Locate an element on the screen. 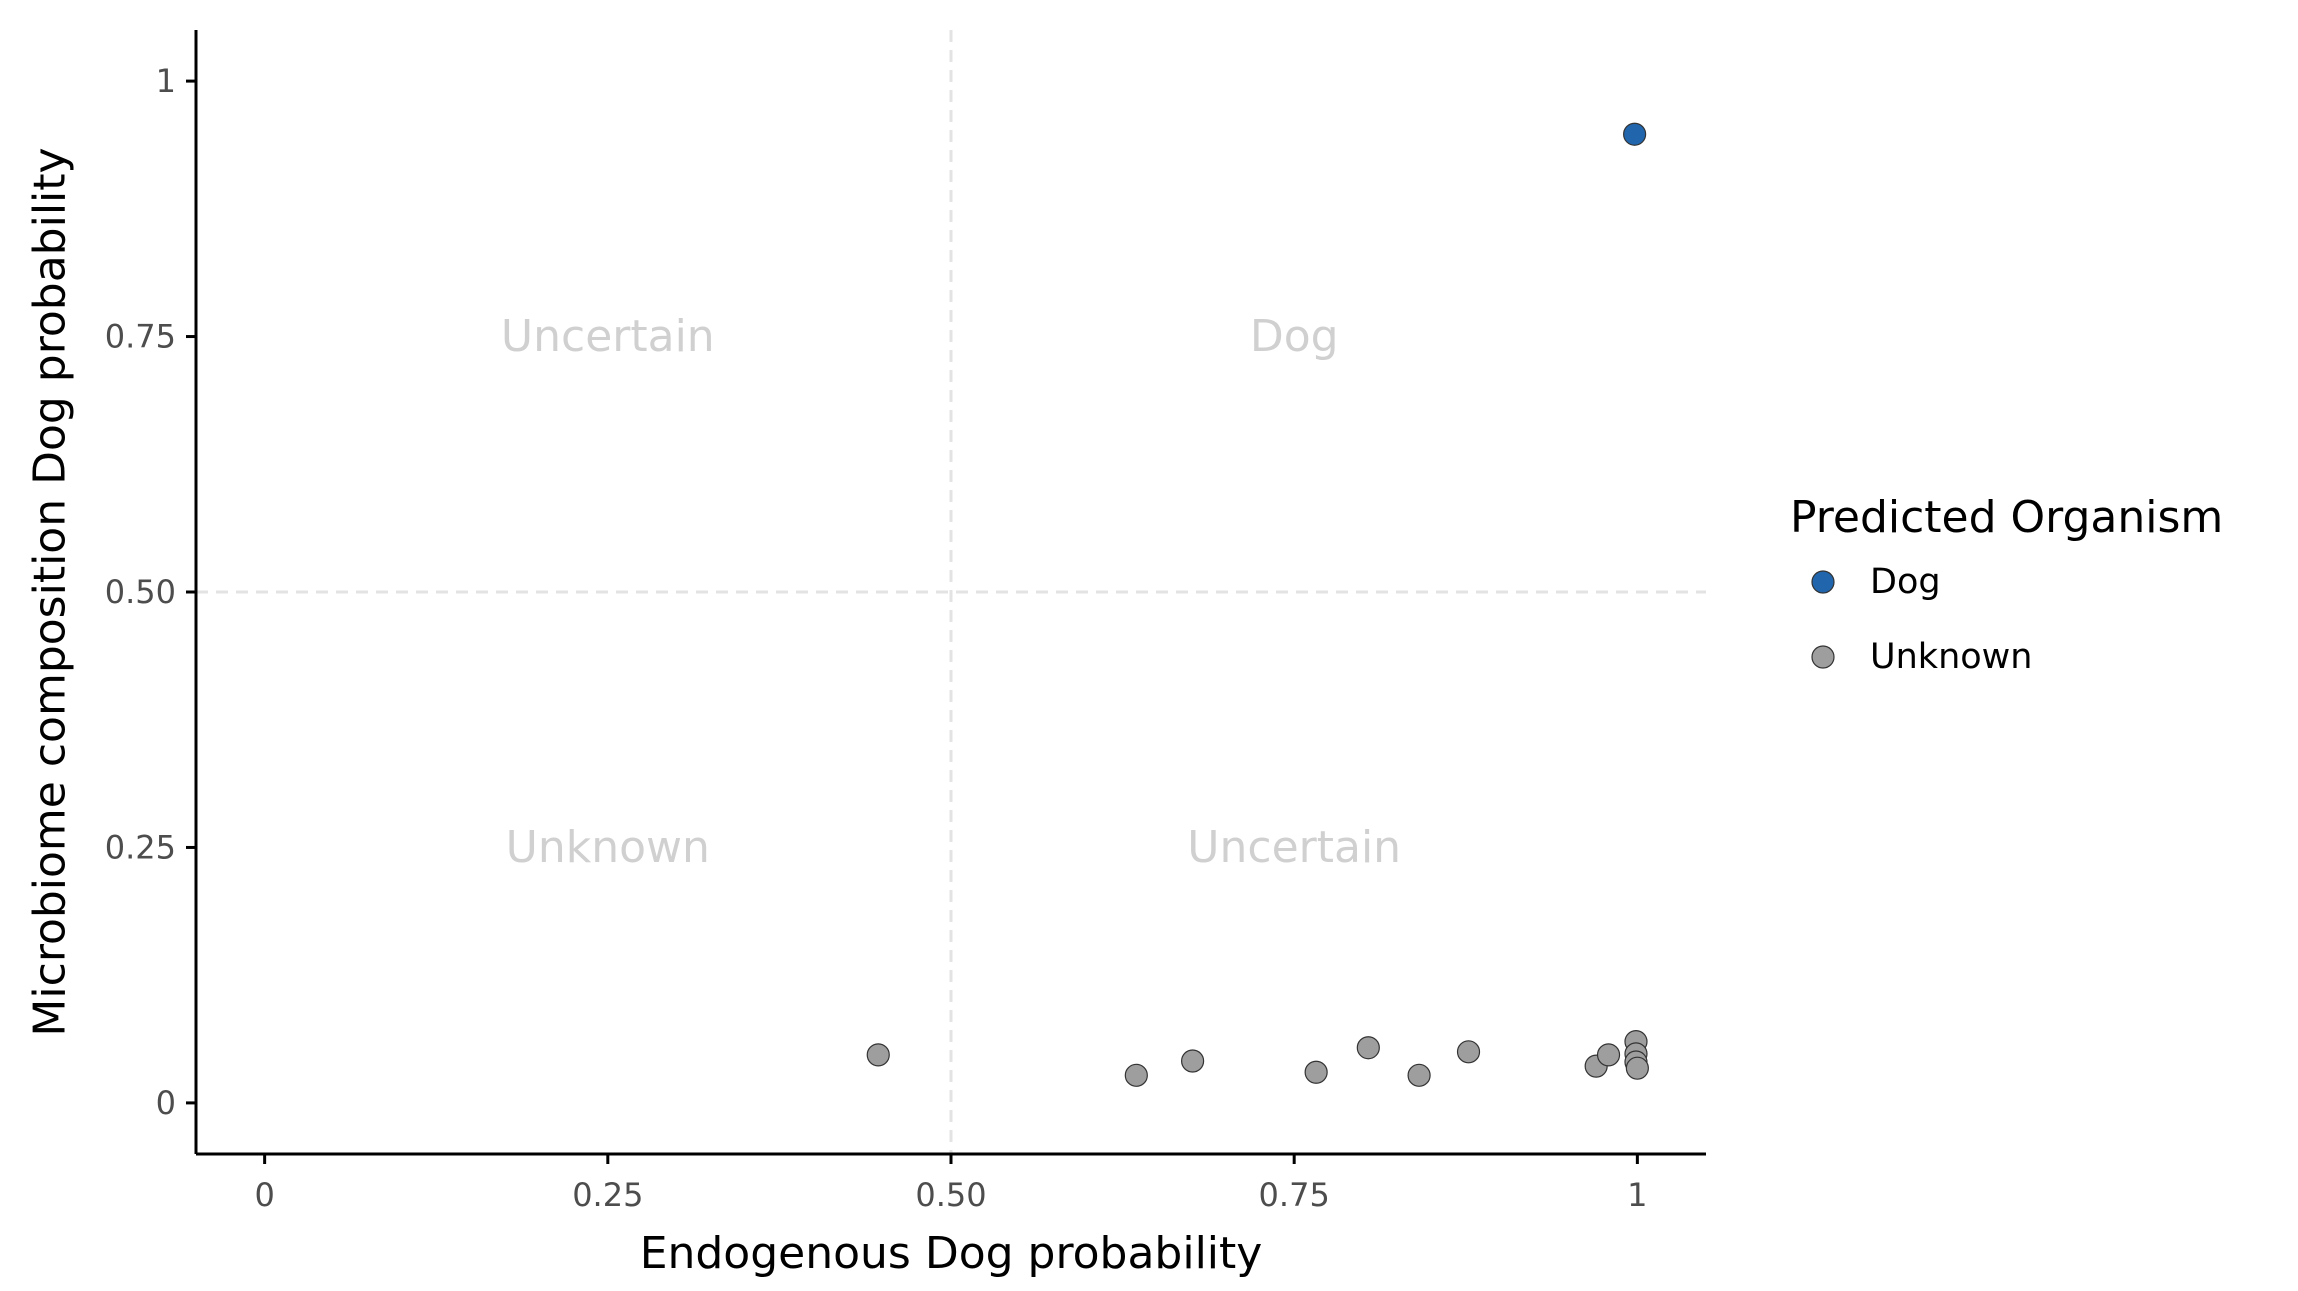 Image resolution: width=2298 pixels, height=1291 pixels. legend-key-dog is located at coordinates (1823, 582).